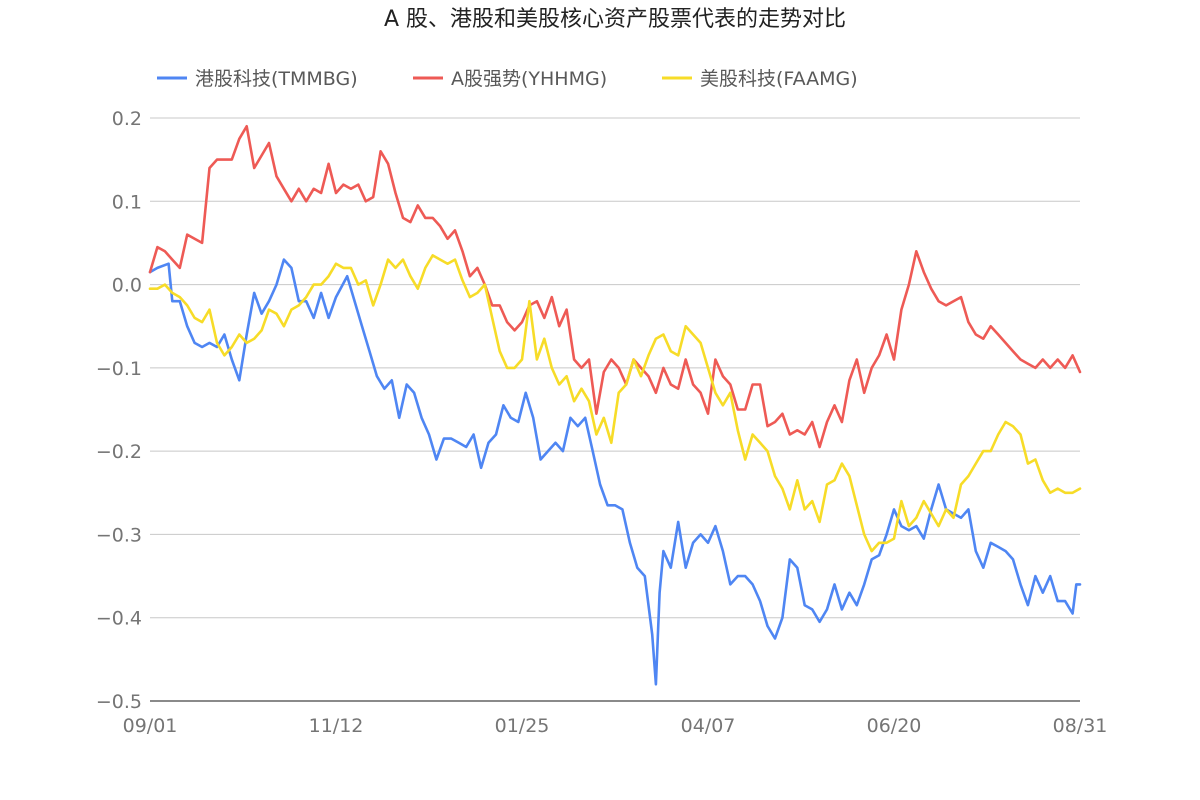  I want to click on x-tick-label: 09/01, so click(150, 726).